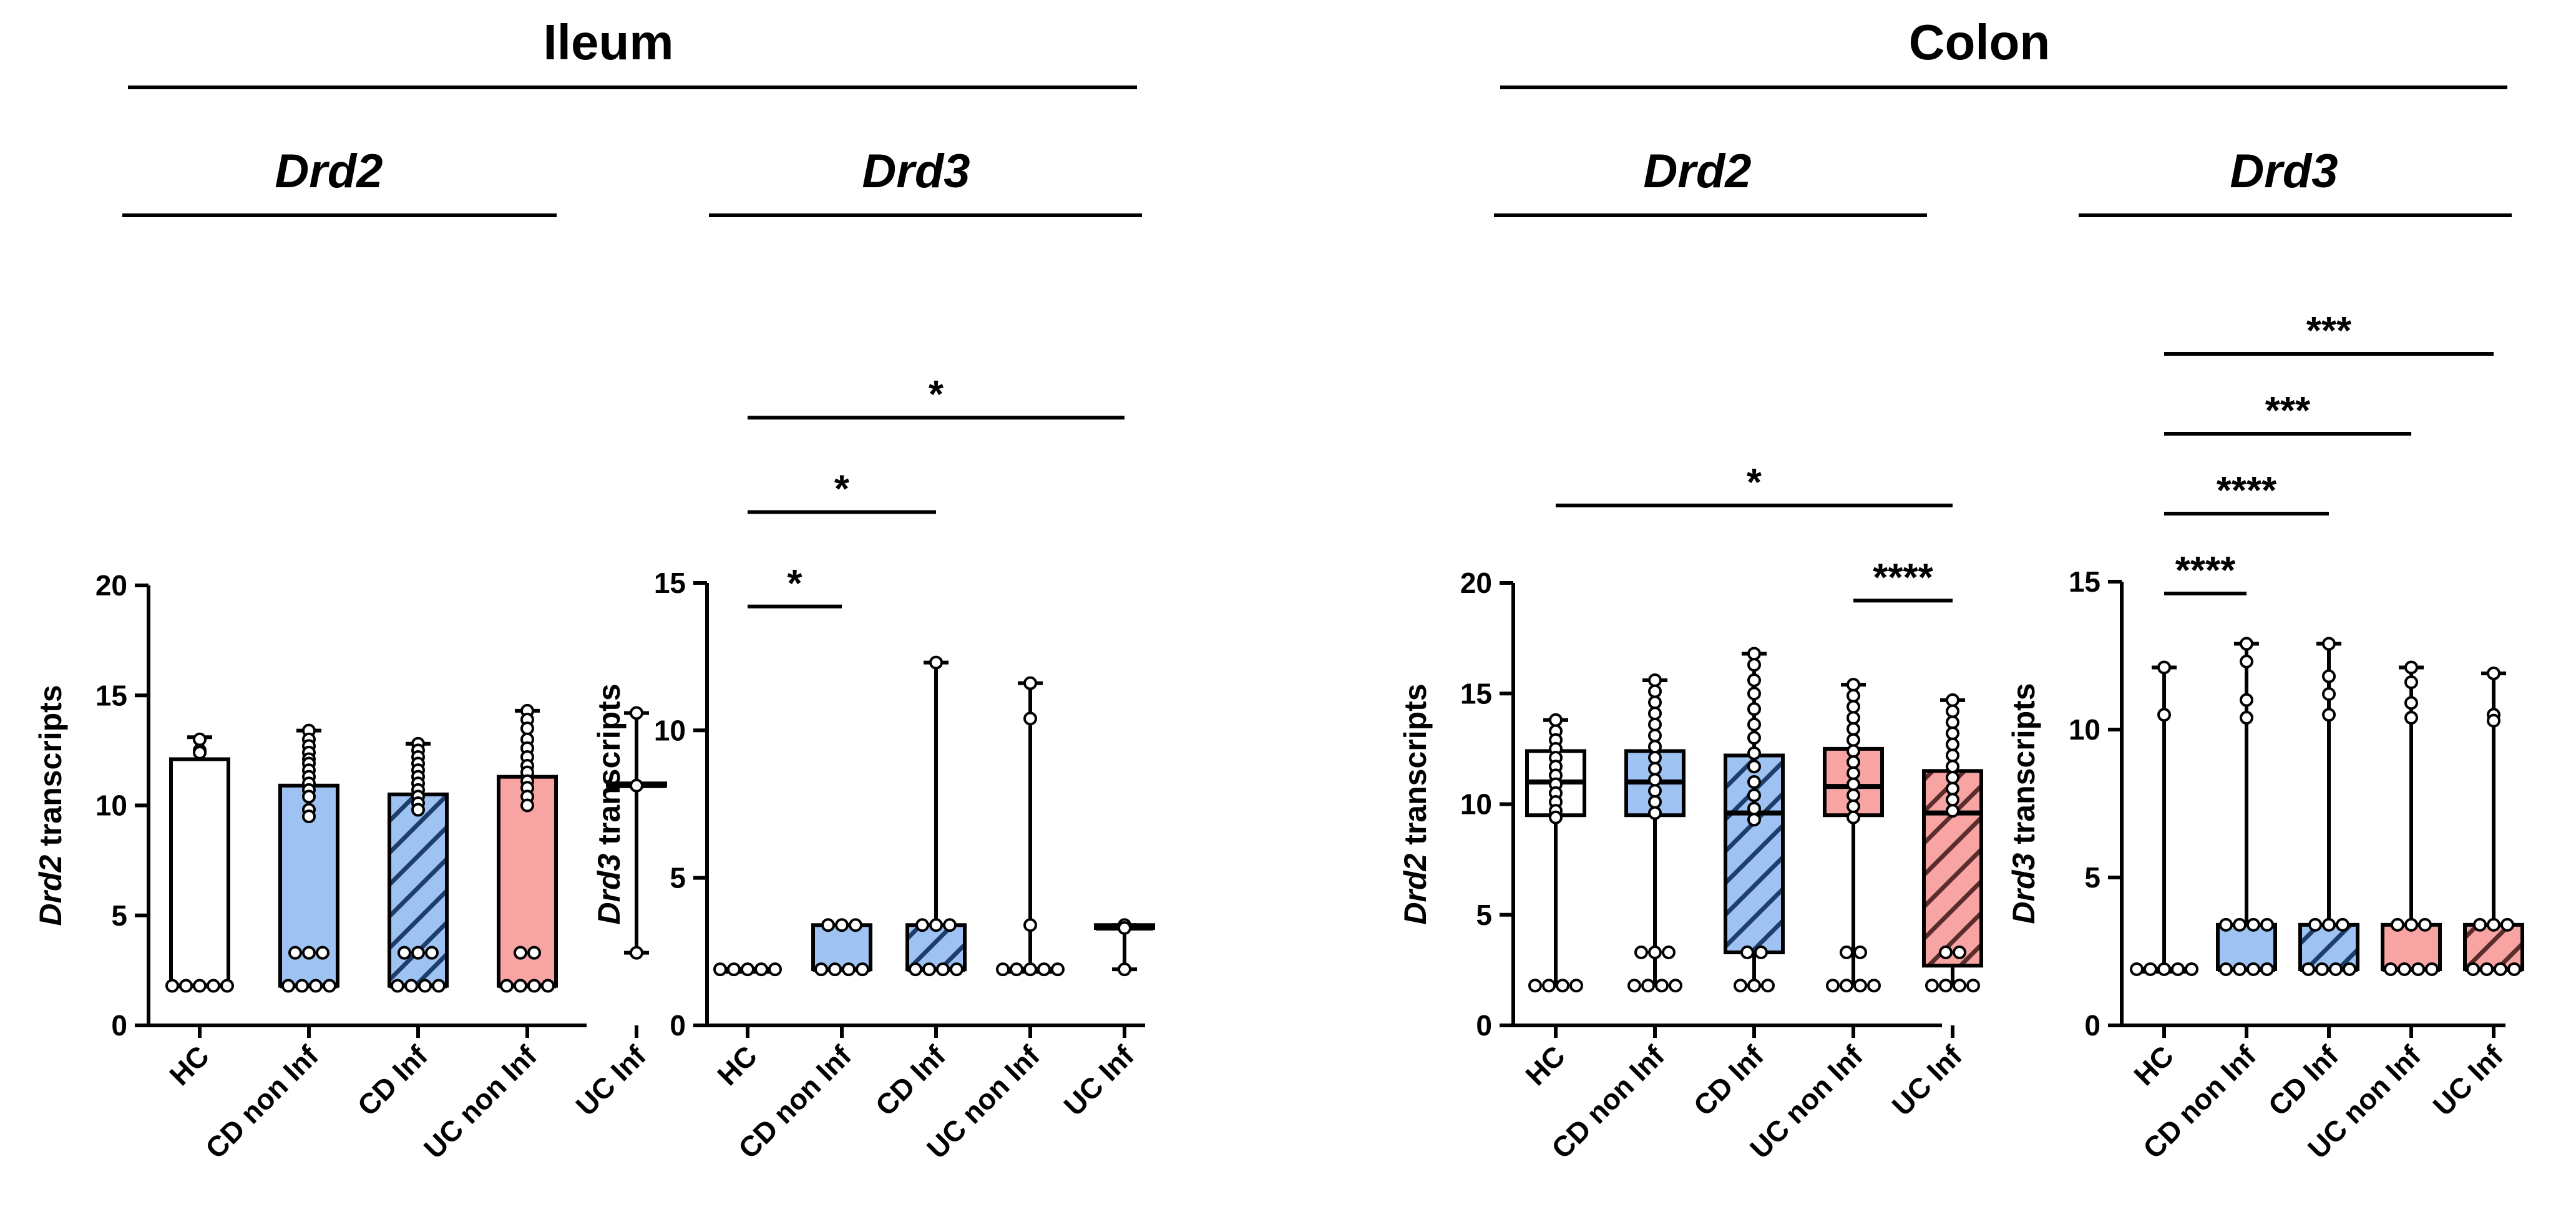 This screenshot has height=1212, width=2576. Describe the element at coordinates (199, 872) in the screenshot. I see `box-hc` at that location.